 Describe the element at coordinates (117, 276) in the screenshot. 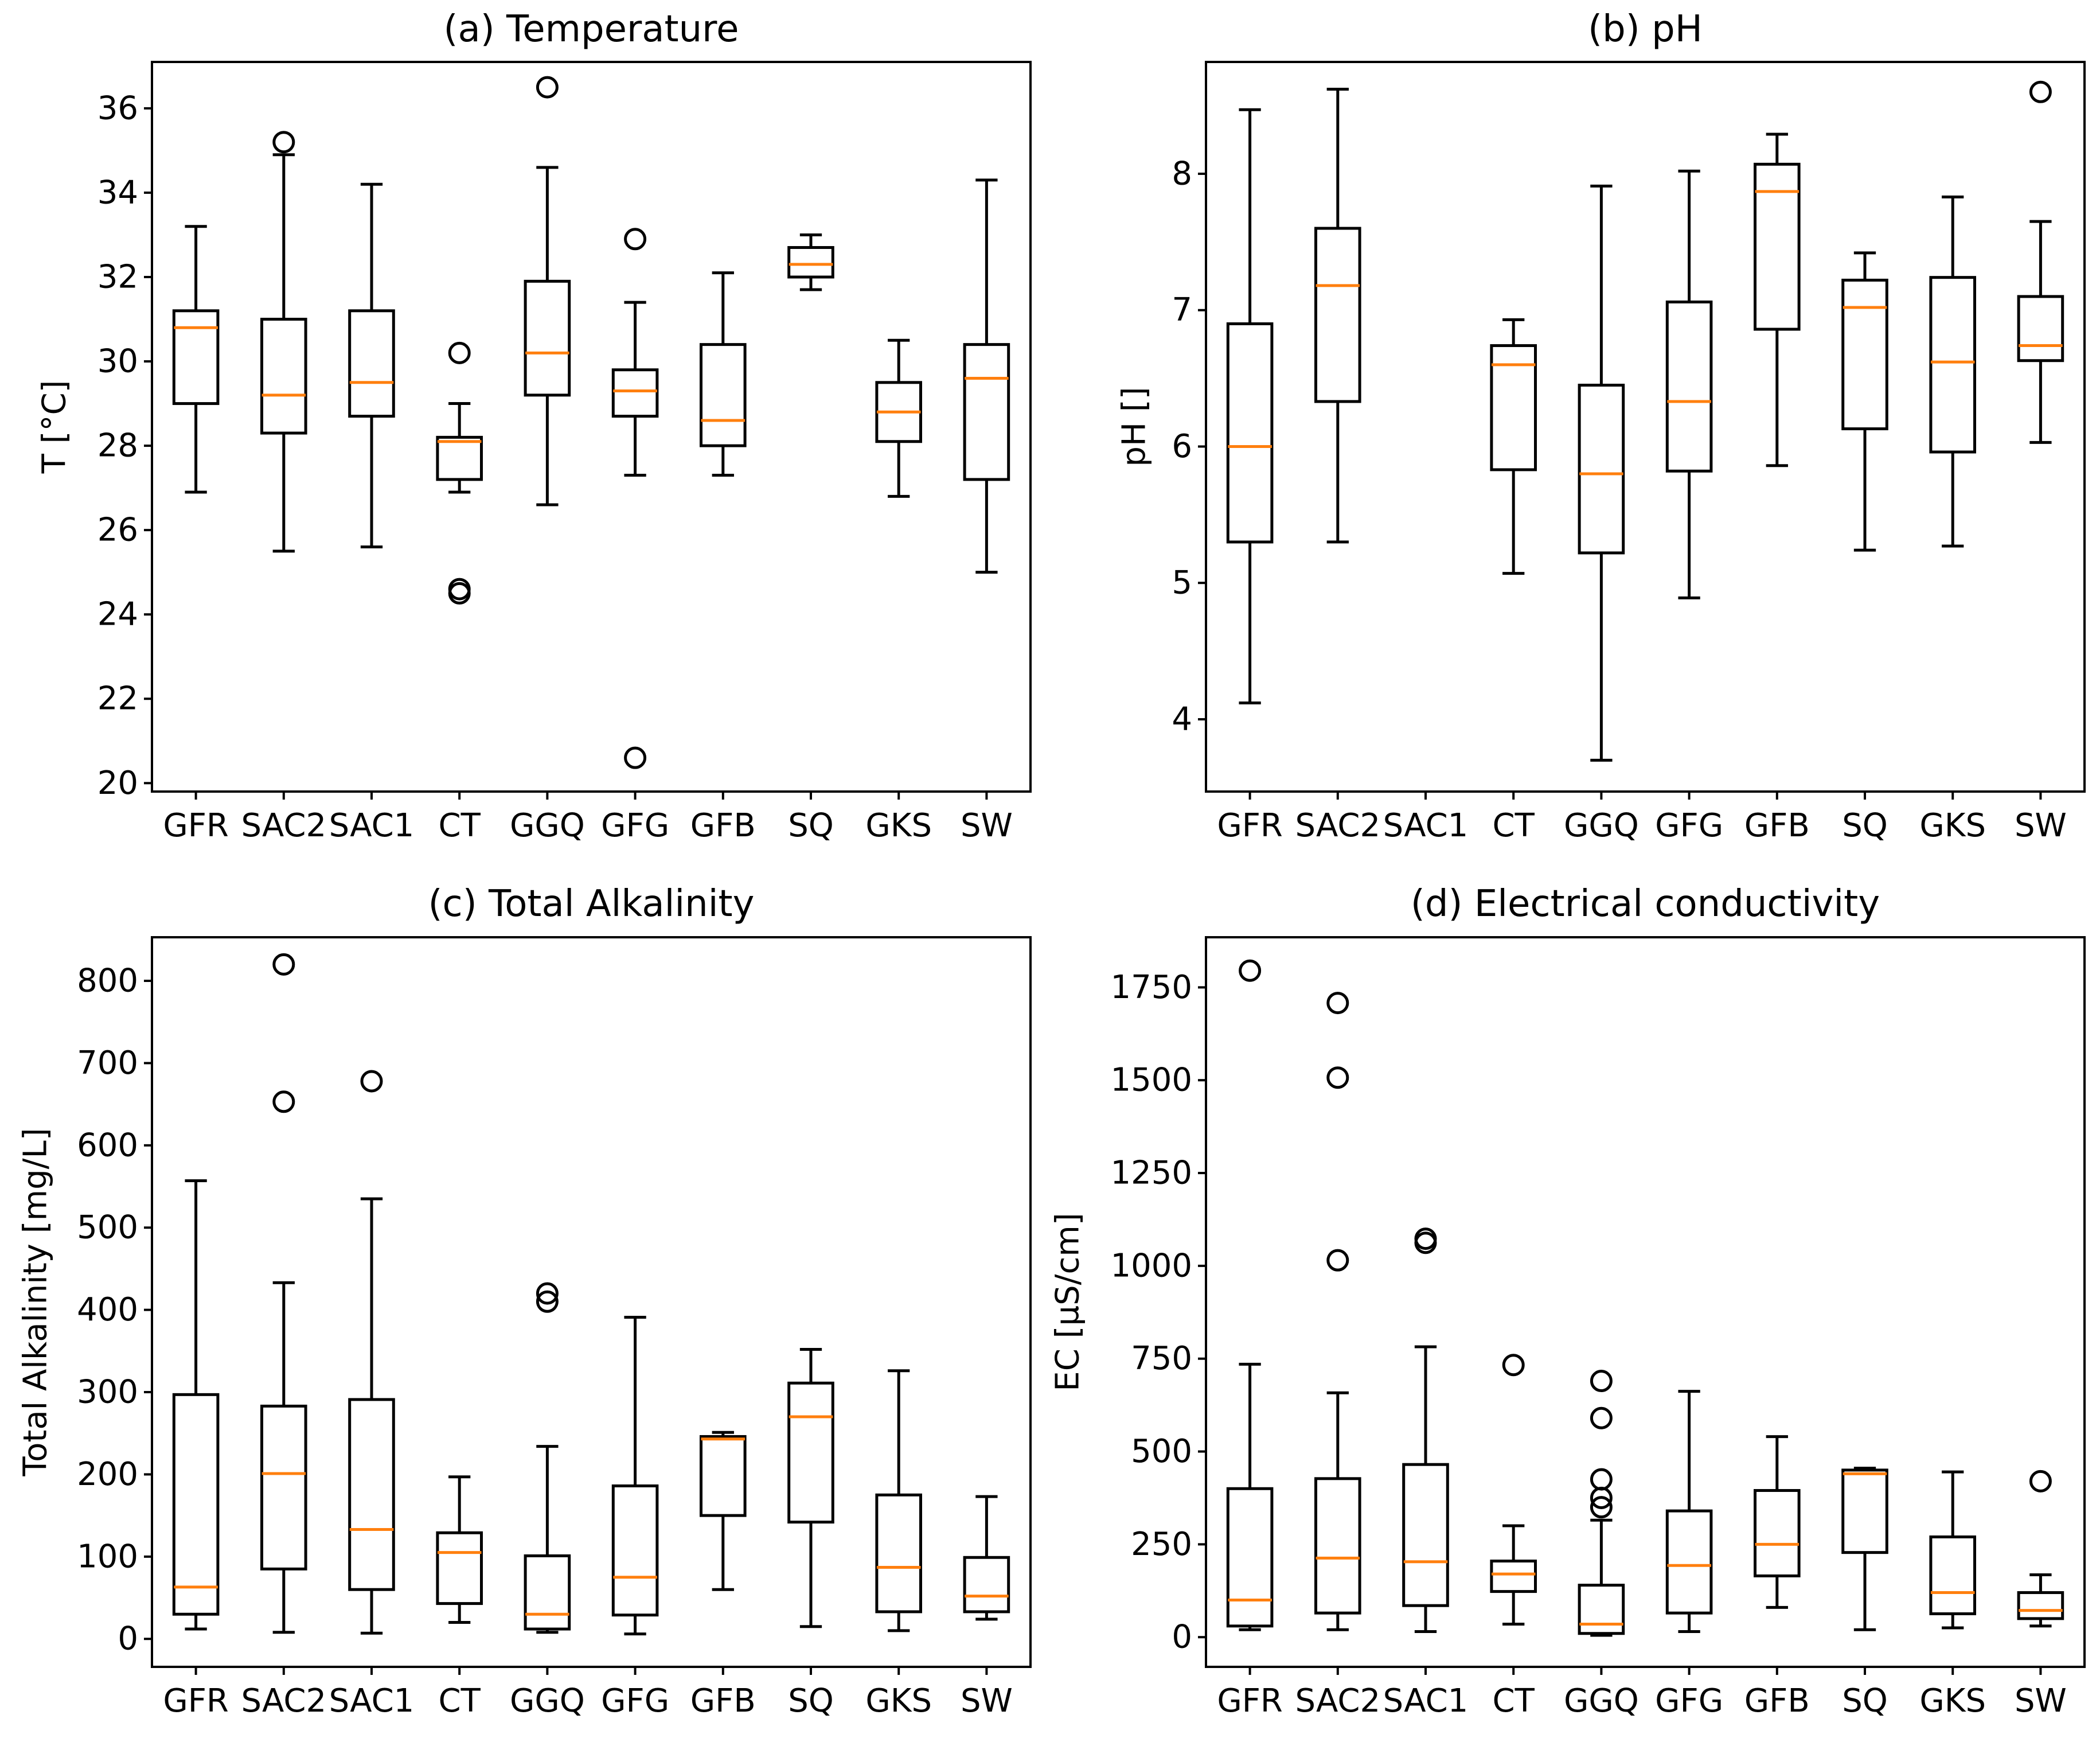

I see `y-tick-label: 32` at that location.